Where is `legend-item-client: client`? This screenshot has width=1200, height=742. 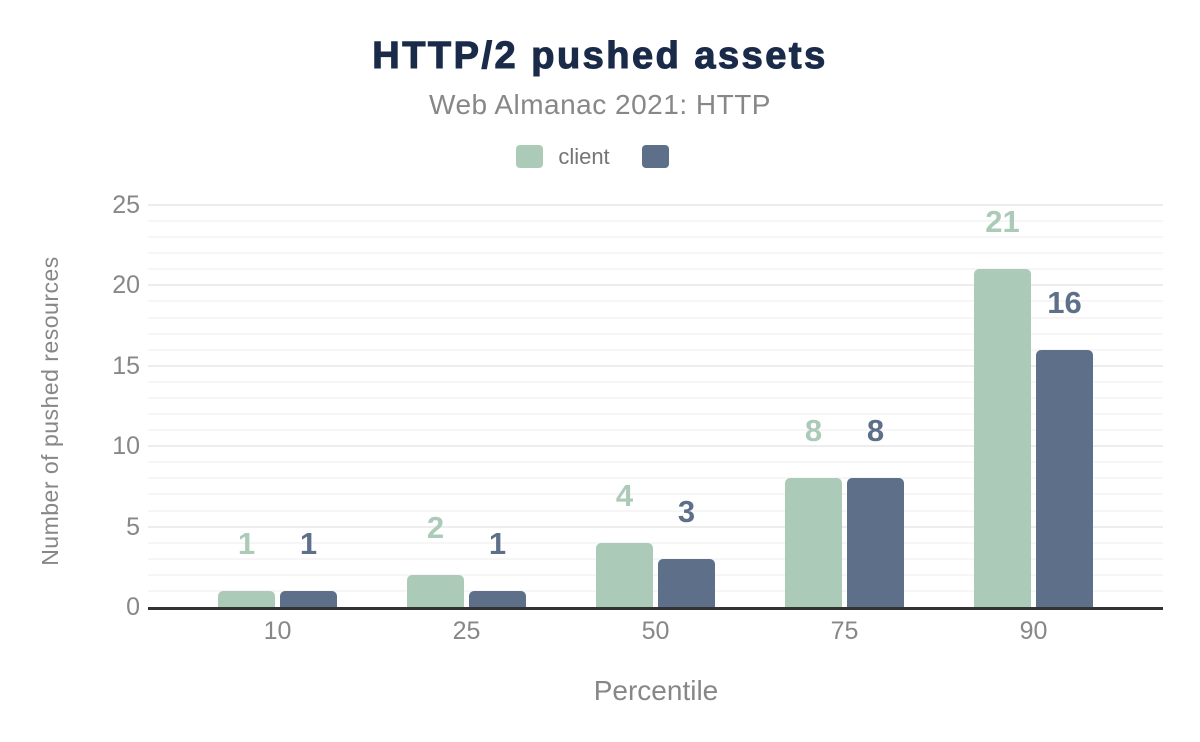
legend-item-client: client is located at coordinates (563, 156).